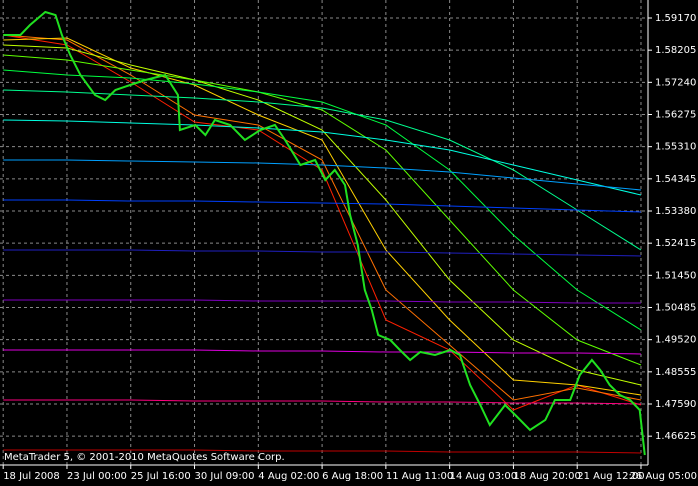  I want to click on x-tick-label: 30 Jul 09:00, so click(225, 476).